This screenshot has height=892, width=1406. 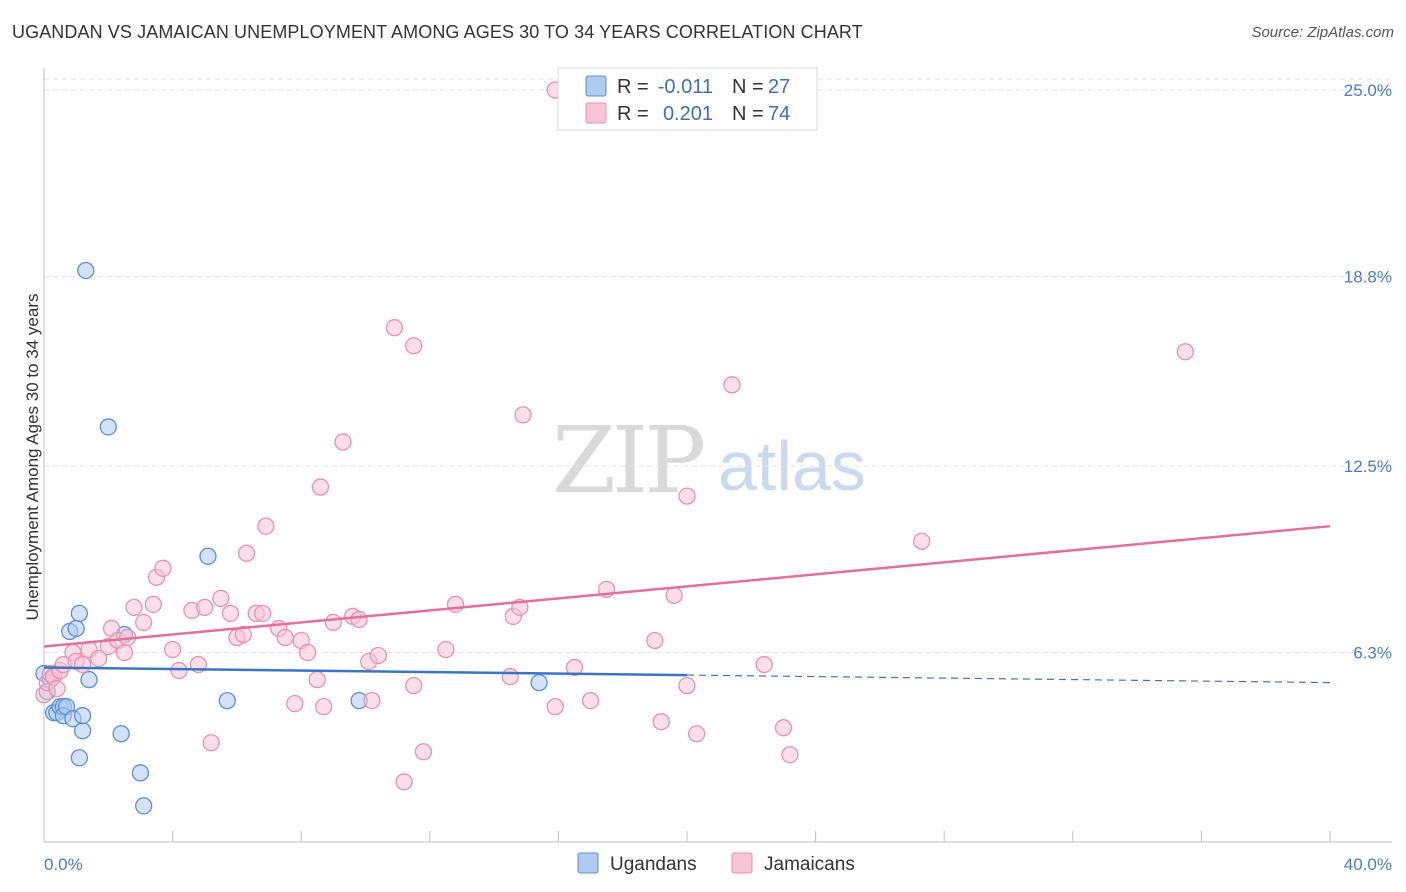 I want to click on x-ticks, so click(x=687, y=836).